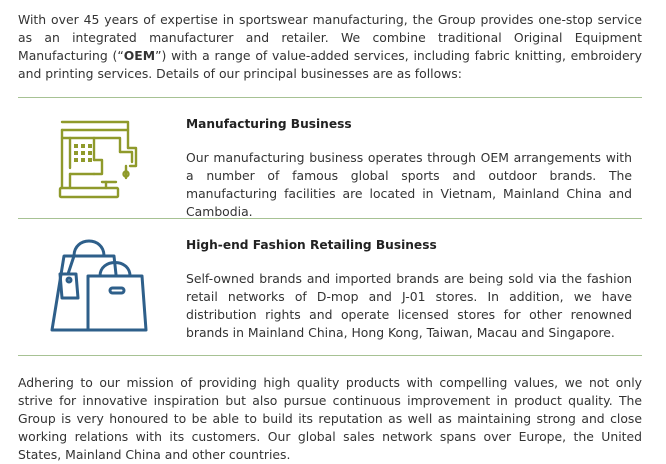  I want to click on shopping-bags-icon, so click(97, 284).